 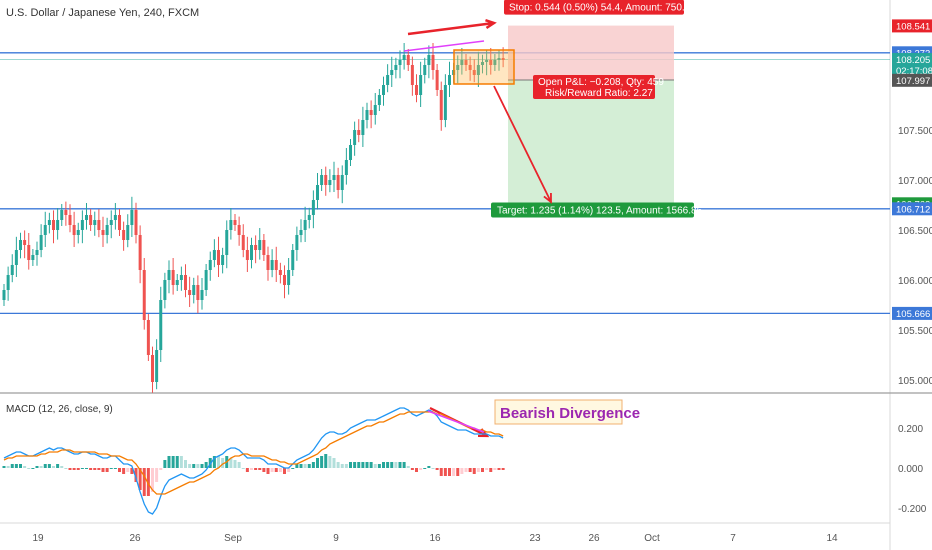 What do you see at coordinates (451, 28) in the screenshot?
I see `higher-high-arrow` at bounding box center [451, 28].